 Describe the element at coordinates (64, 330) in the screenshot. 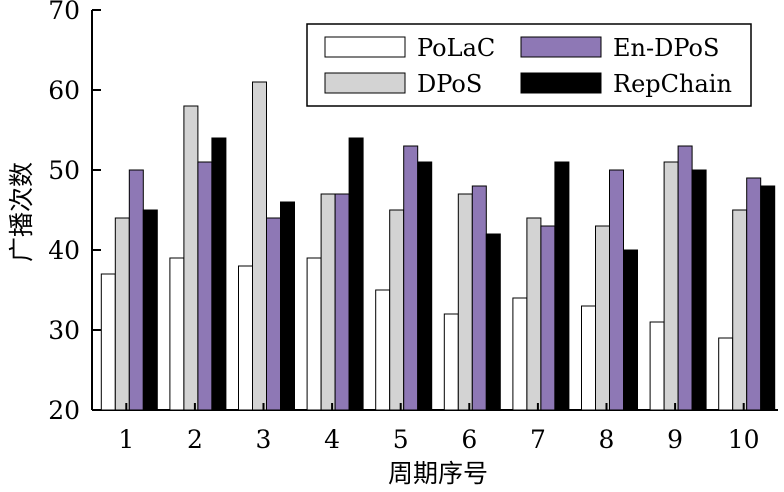

I see `y-tick-label: 30` at that location.